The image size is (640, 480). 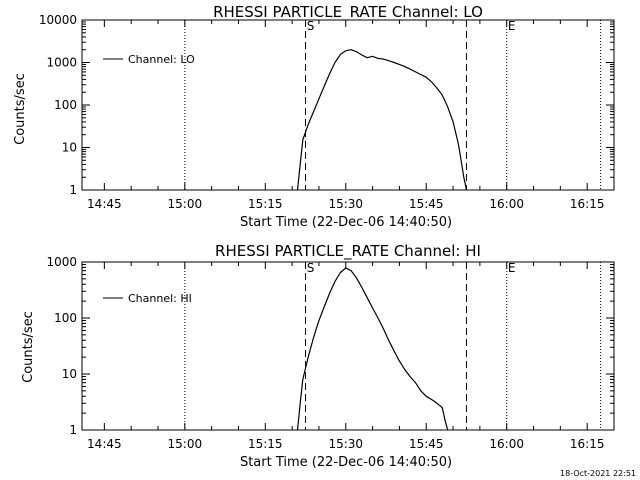 I want to click on x-tick-label-hi: 14:45, so click(x=104, y=444).